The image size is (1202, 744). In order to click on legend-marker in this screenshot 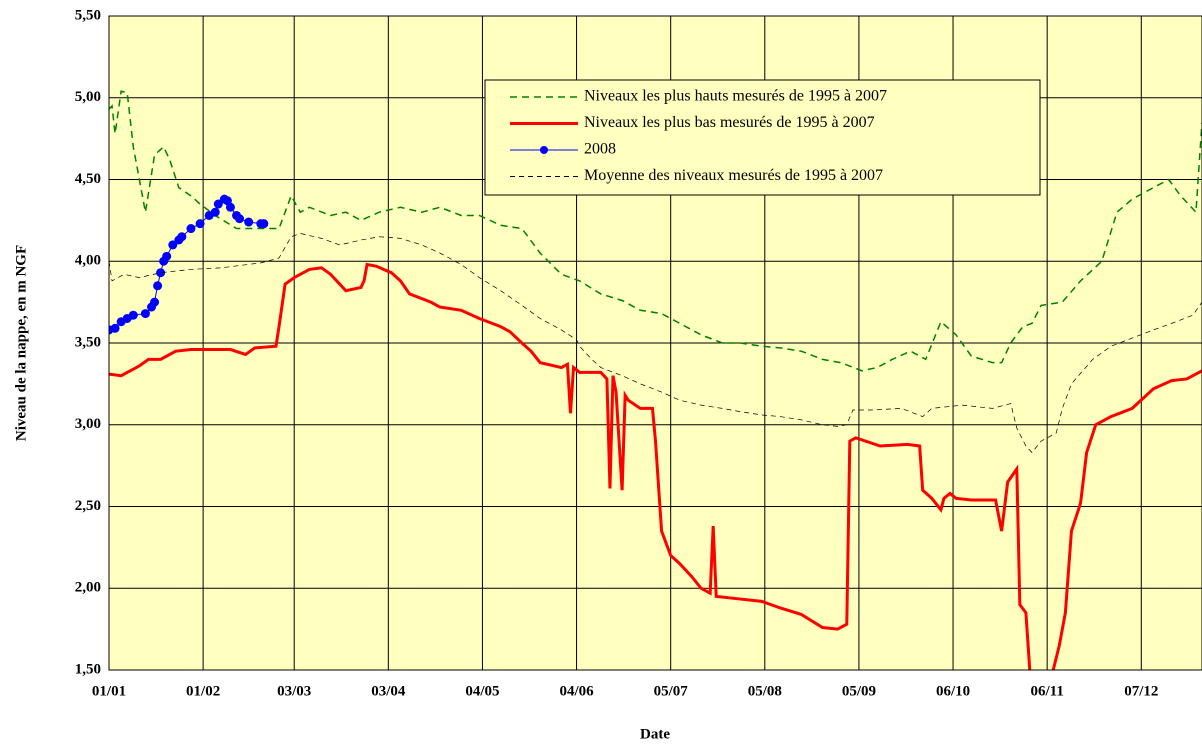, I will do `click(544, 150)`.